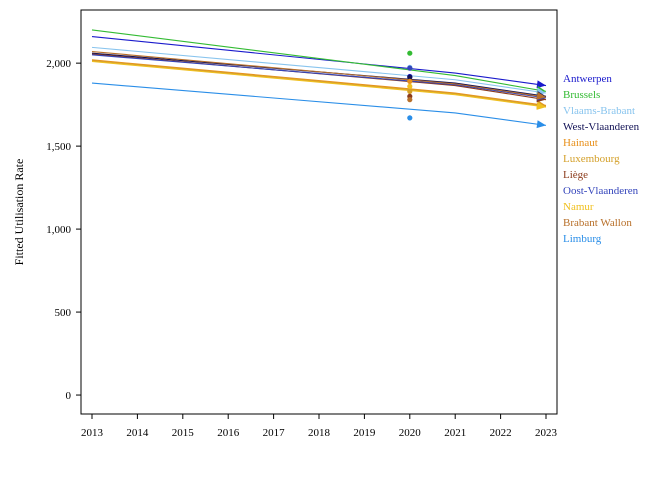 Image resolution: width=672 pixels, height=480 pixels. What do you see at coordinates (63, 313) in the screenshot?
I see `y-tick-label: 500` at bounding box center [63, 313].